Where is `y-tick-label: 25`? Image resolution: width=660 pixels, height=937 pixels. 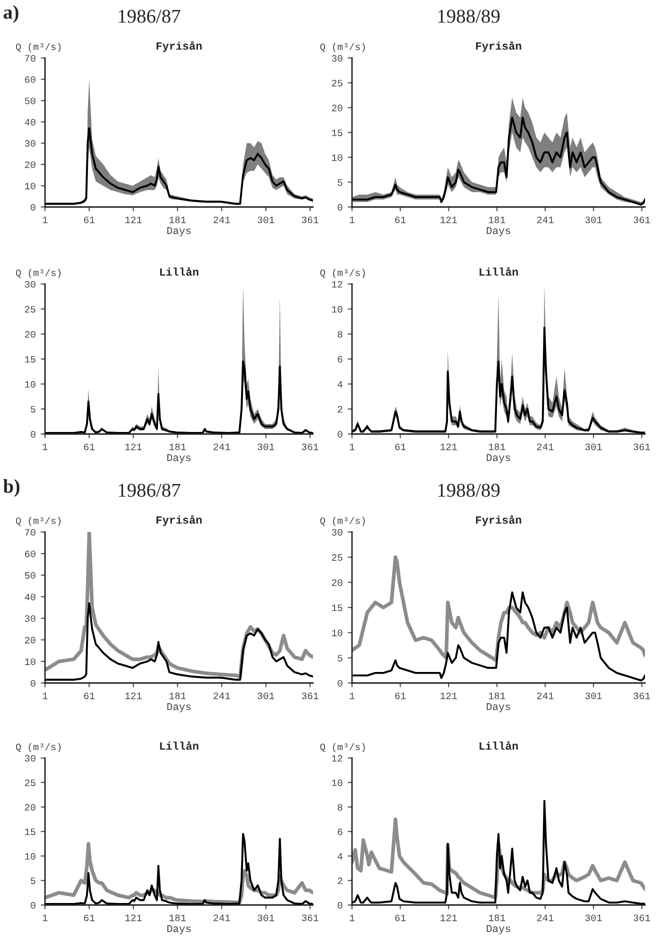 y-tick-label: 25 is located at coordinates (337, 557).